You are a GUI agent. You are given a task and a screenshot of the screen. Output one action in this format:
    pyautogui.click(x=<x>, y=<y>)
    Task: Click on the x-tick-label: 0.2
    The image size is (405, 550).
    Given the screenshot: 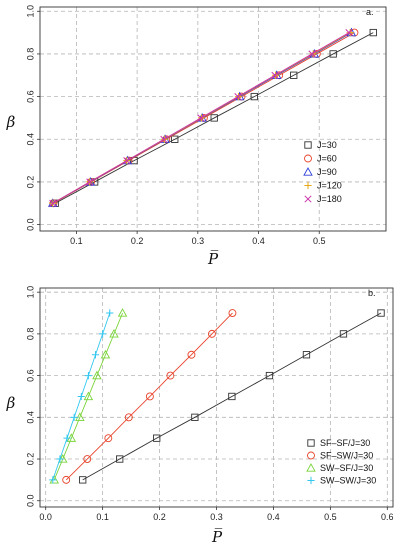 What is the action you would take?
    pyautogui.click(x=159, y=517)
    